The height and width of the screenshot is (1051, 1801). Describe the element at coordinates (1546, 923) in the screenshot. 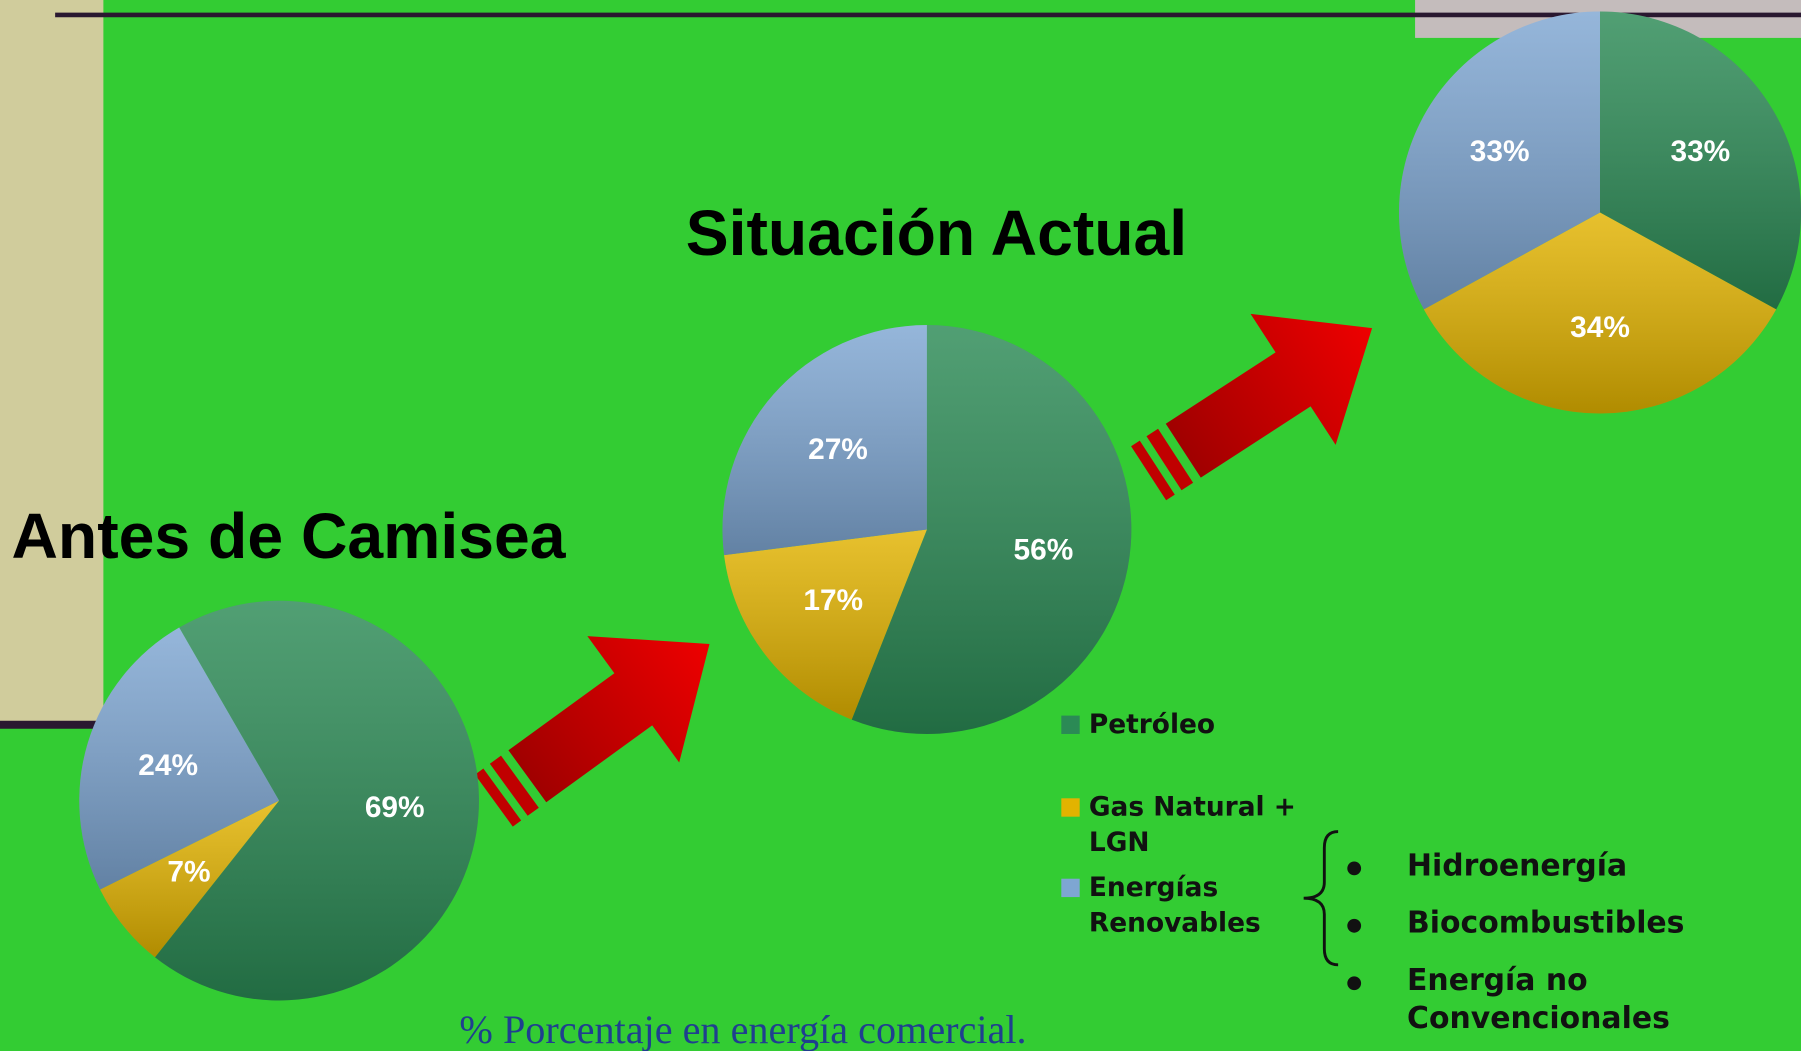

I see `bullet-text: Biocombustibles` at that location.